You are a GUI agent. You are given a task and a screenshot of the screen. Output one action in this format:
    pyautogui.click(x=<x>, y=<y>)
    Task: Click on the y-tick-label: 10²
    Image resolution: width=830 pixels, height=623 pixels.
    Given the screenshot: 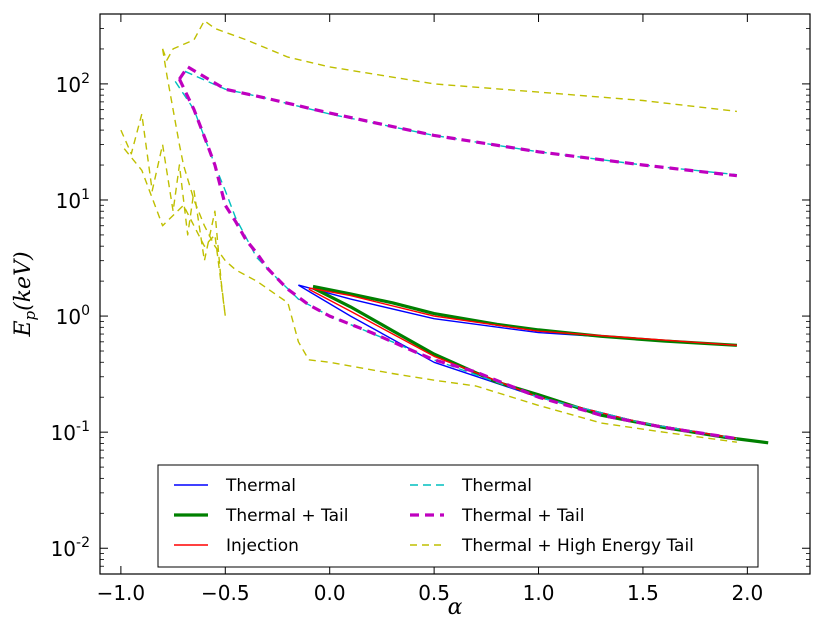 What is the action you would take?
    pyautogui.click(x=73, y=84)
    